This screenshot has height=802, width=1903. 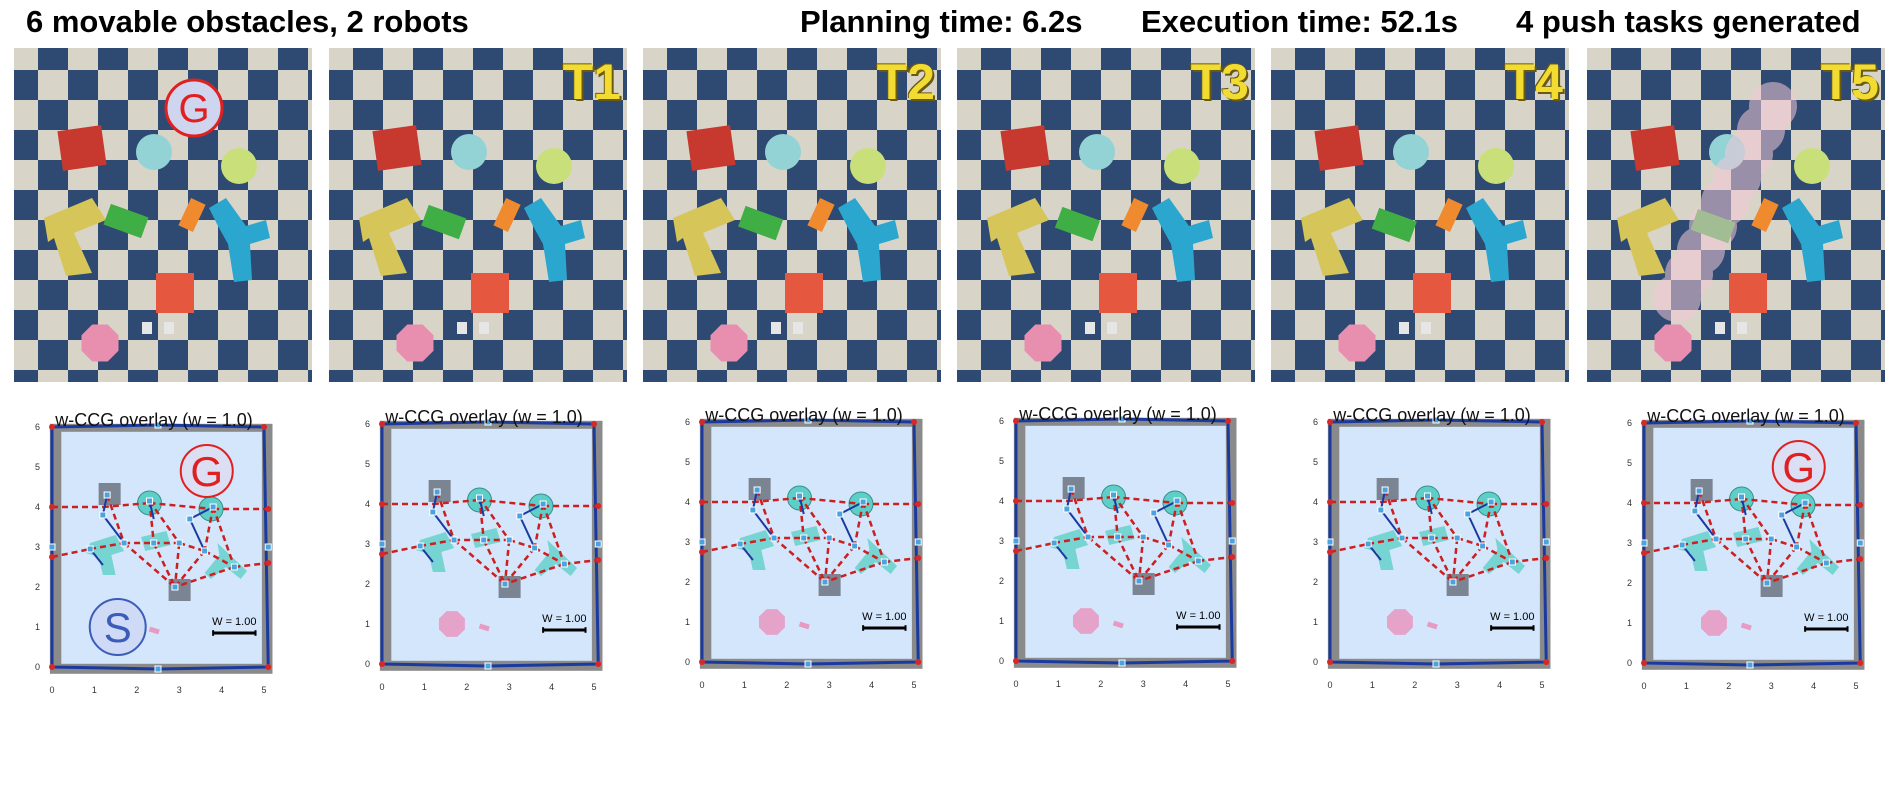 I want to click on y-tick-label: 0, so click(x=367, y=664).